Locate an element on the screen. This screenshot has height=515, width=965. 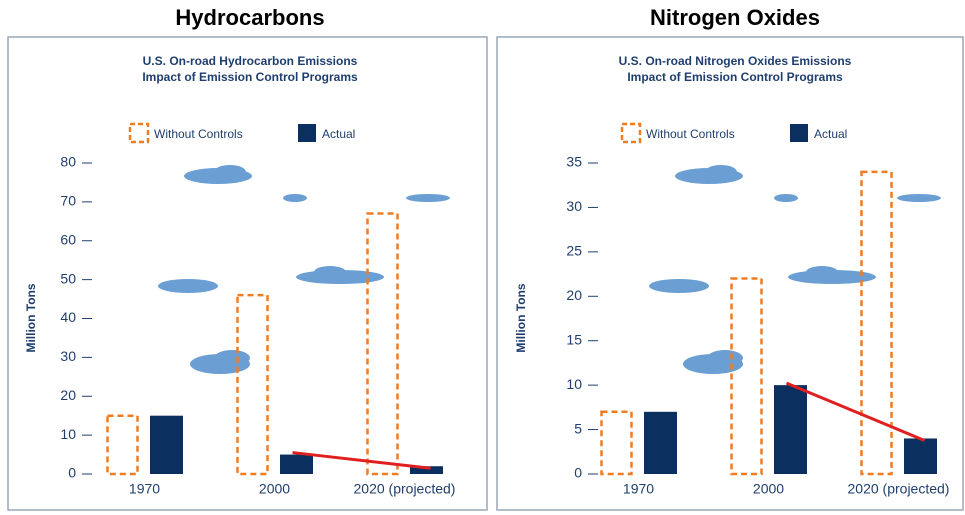
y-tick-label: 25 is located at coordinates (574, 251).